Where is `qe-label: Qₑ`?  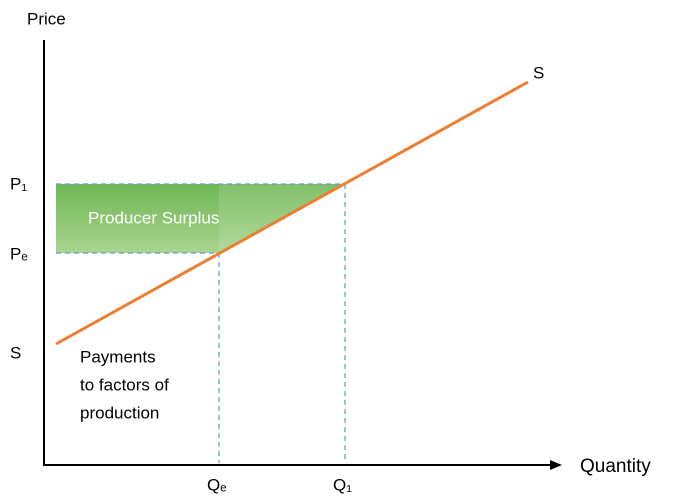 qe-label: Qₑ is located at coordinates (217, 484).